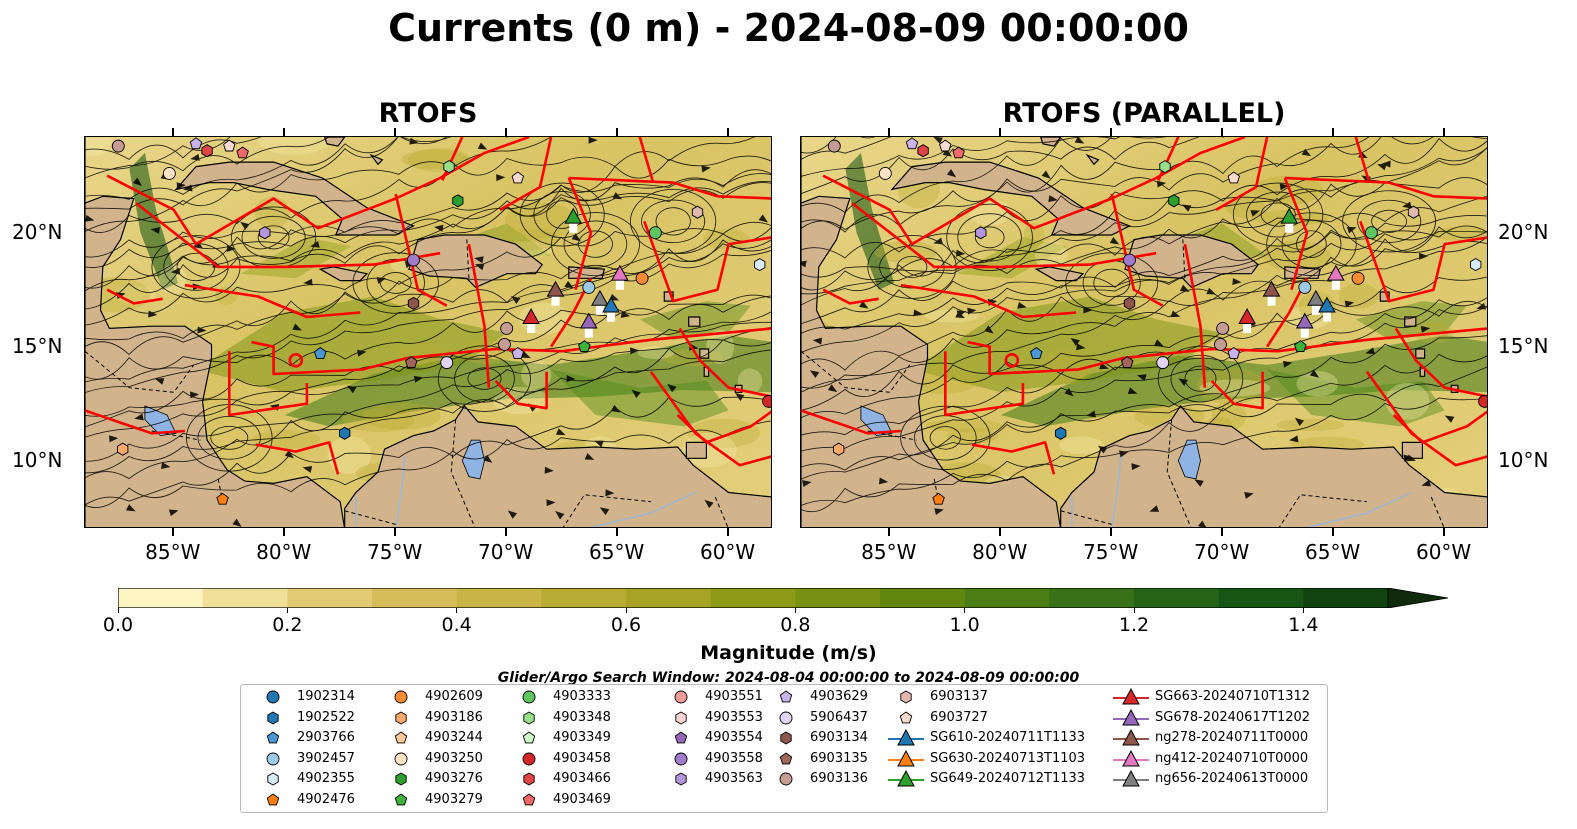 The height and width of the screenshot is (829, 1577). Describe the element at coordinates (1008, 758) in the screenshot. I see `legend-item-label: SG630-20240713T1103` at that location.